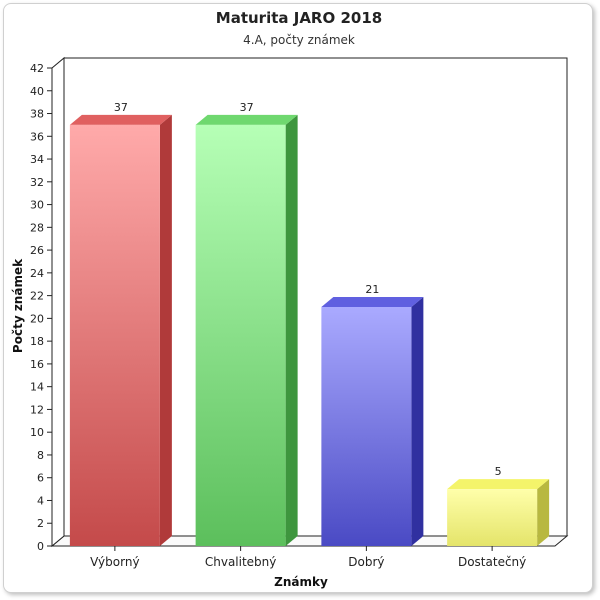 The image size is (600, 600). What do you see at coordinates (58, 302) in the screenshot?
I see `left-wall` at bounding box center [58, 302].